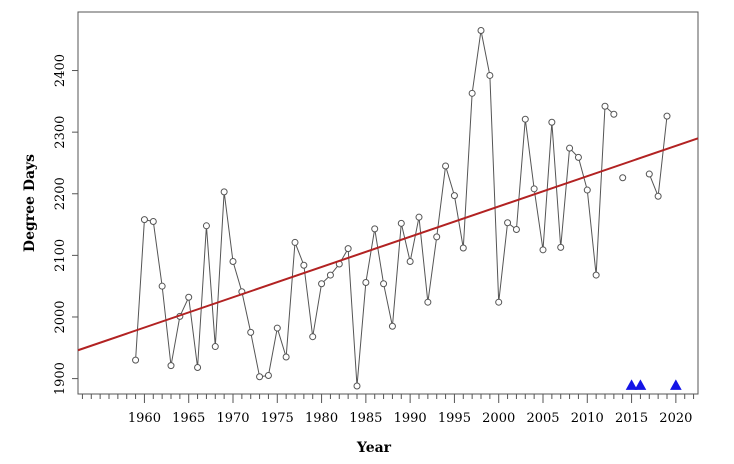 This screenshot has height=464, width=734. I want to click on y-tick-label: 2300, so click(60, 132).